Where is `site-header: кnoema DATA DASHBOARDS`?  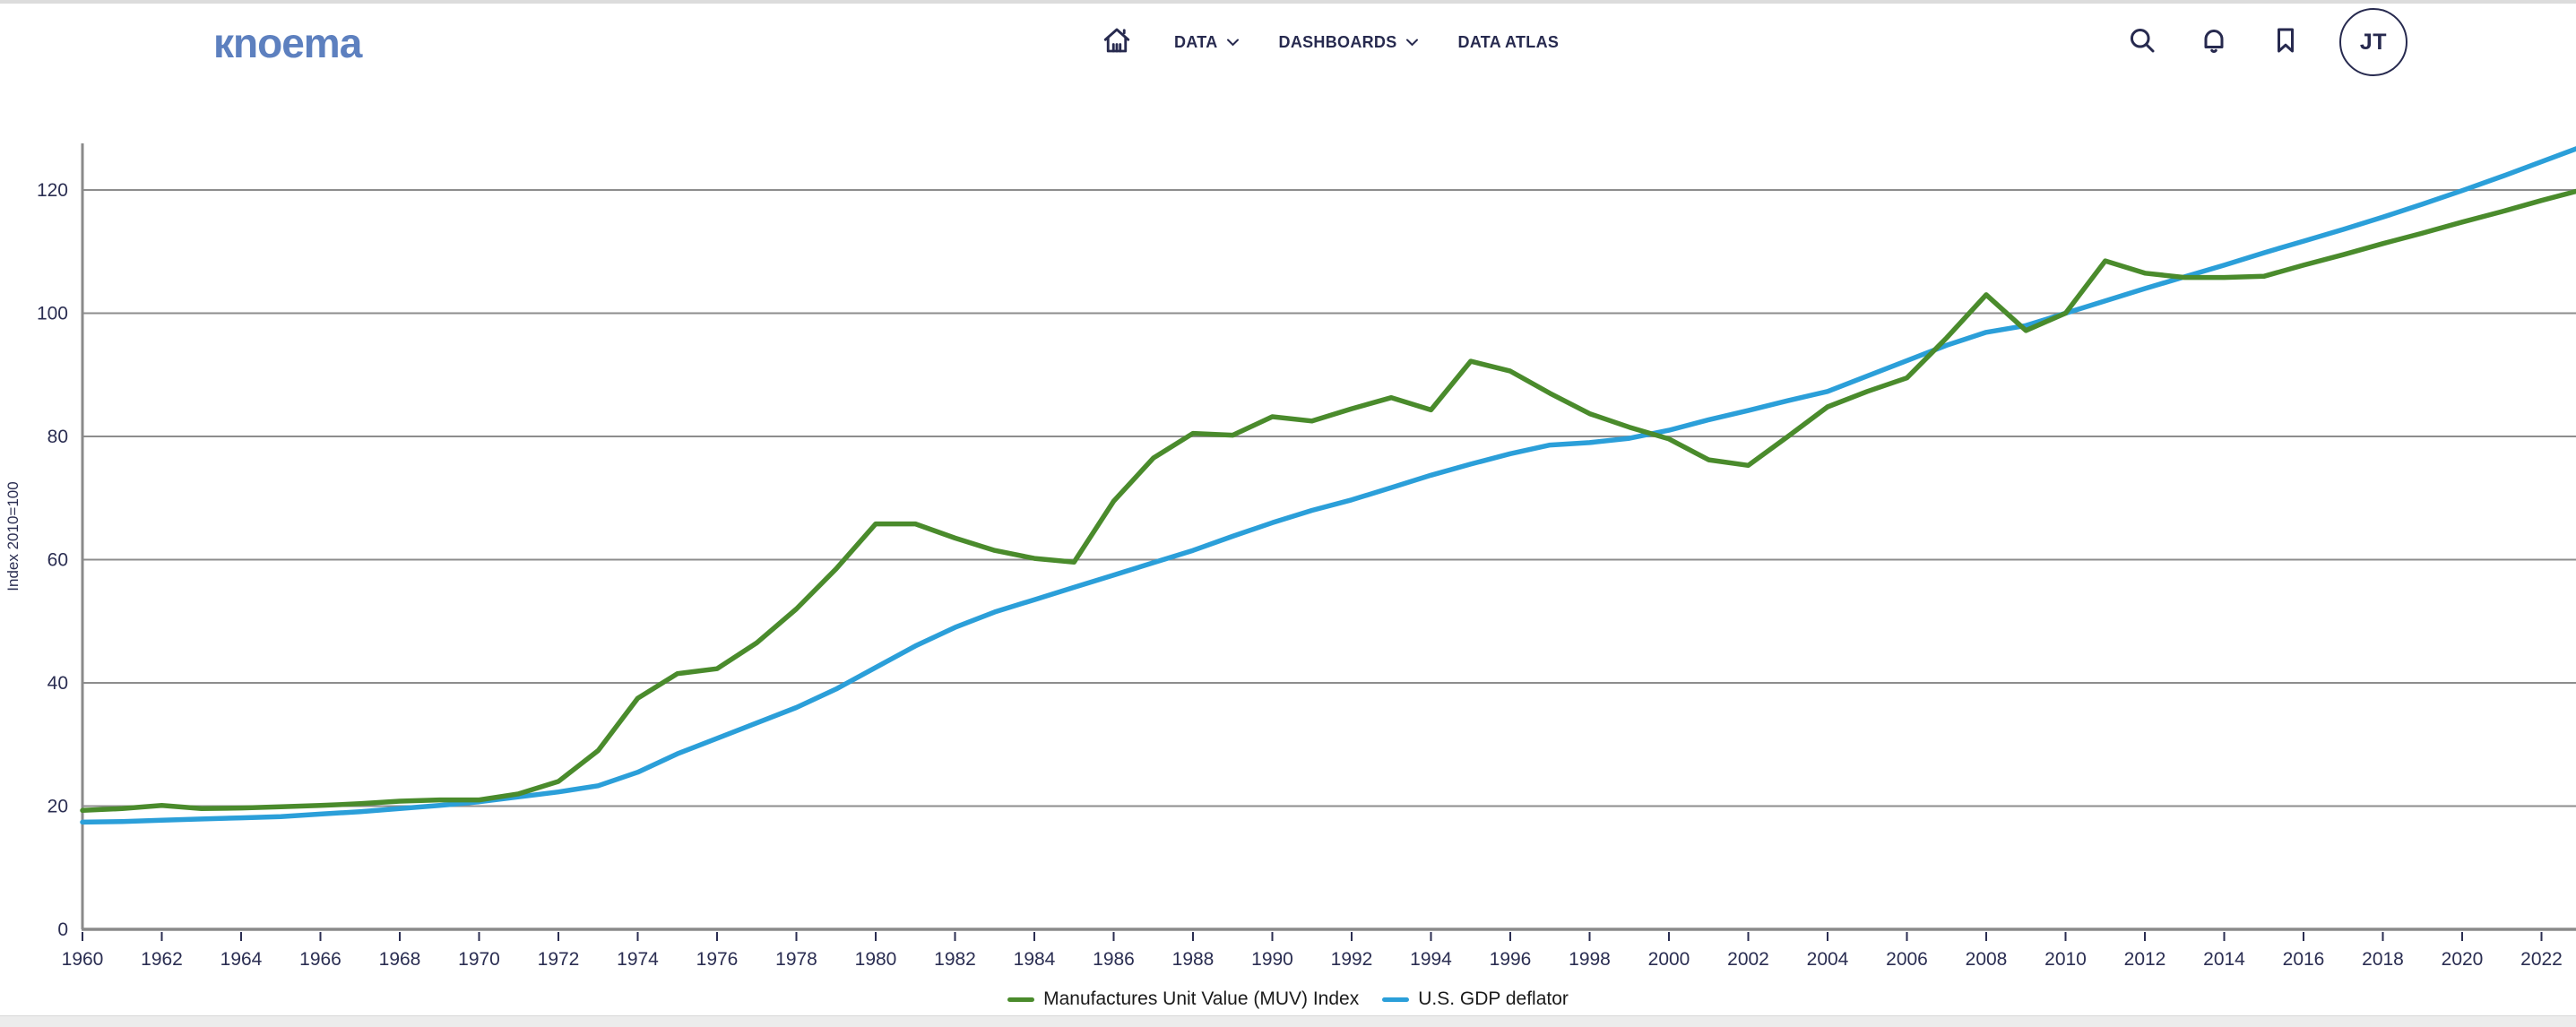
site-header: кnoema DATA DASHBOARDS is located at coordinates (1288, 42).